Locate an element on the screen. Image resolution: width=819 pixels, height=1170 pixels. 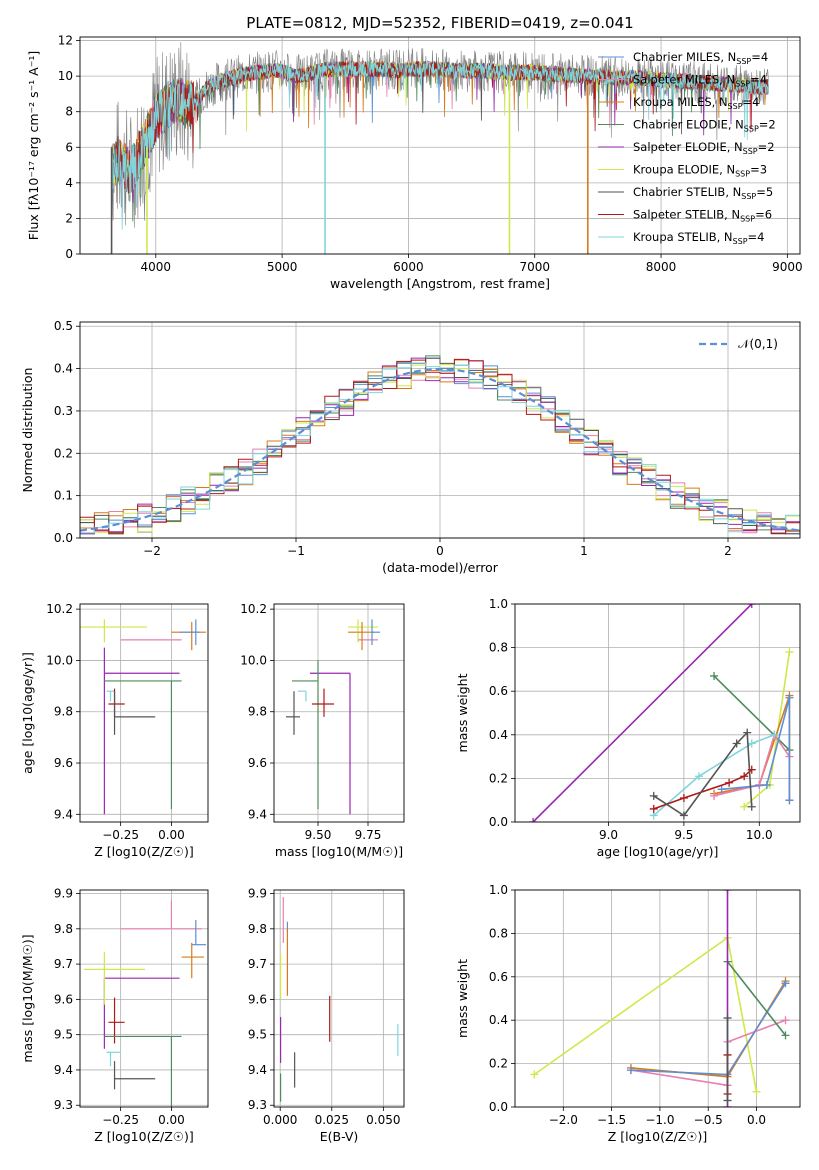
x-tick-label: 8000 is located at coordinates (661, 267).